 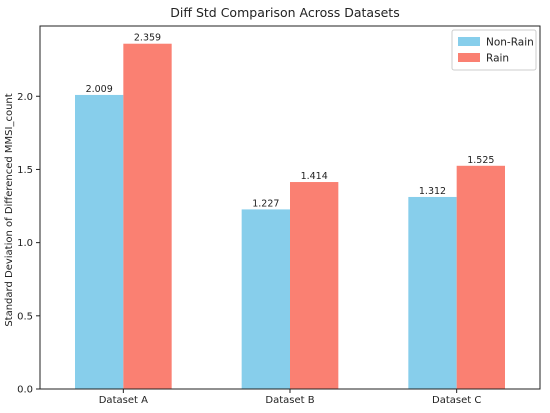 What do you see at coordinates (432, 292) in the screenshot?
I see `bar-dataset-c-non-rain` at bounding box center [432, 292].